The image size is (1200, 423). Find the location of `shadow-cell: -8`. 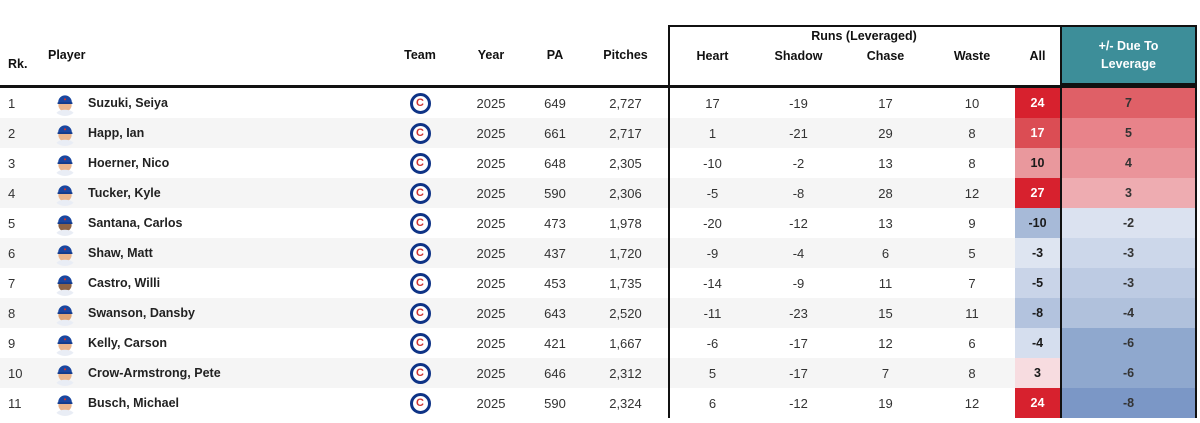

shadow-cell: -8 is located at coordinates (798, 193).